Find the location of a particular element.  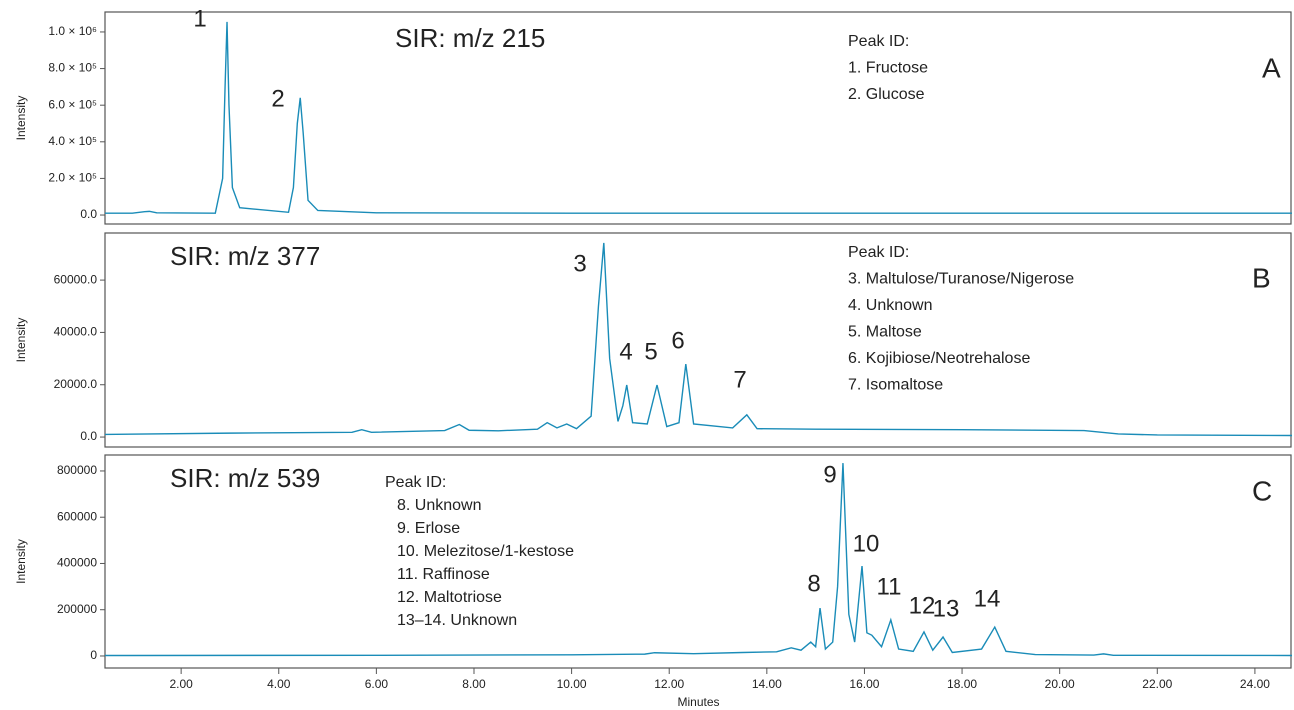

peak-label: 9 is located at coordinates (829, 474).